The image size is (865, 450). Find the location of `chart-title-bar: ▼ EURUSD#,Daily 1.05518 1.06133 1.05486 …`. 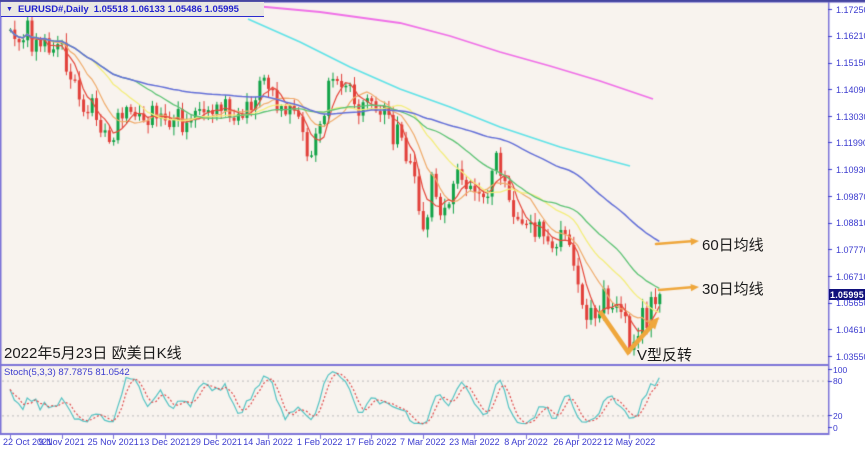

chart-title-bar: ▼ EURUSD#,Daily 1.05518 1.06133 1.05486 … is located at coordinates (132, 9).